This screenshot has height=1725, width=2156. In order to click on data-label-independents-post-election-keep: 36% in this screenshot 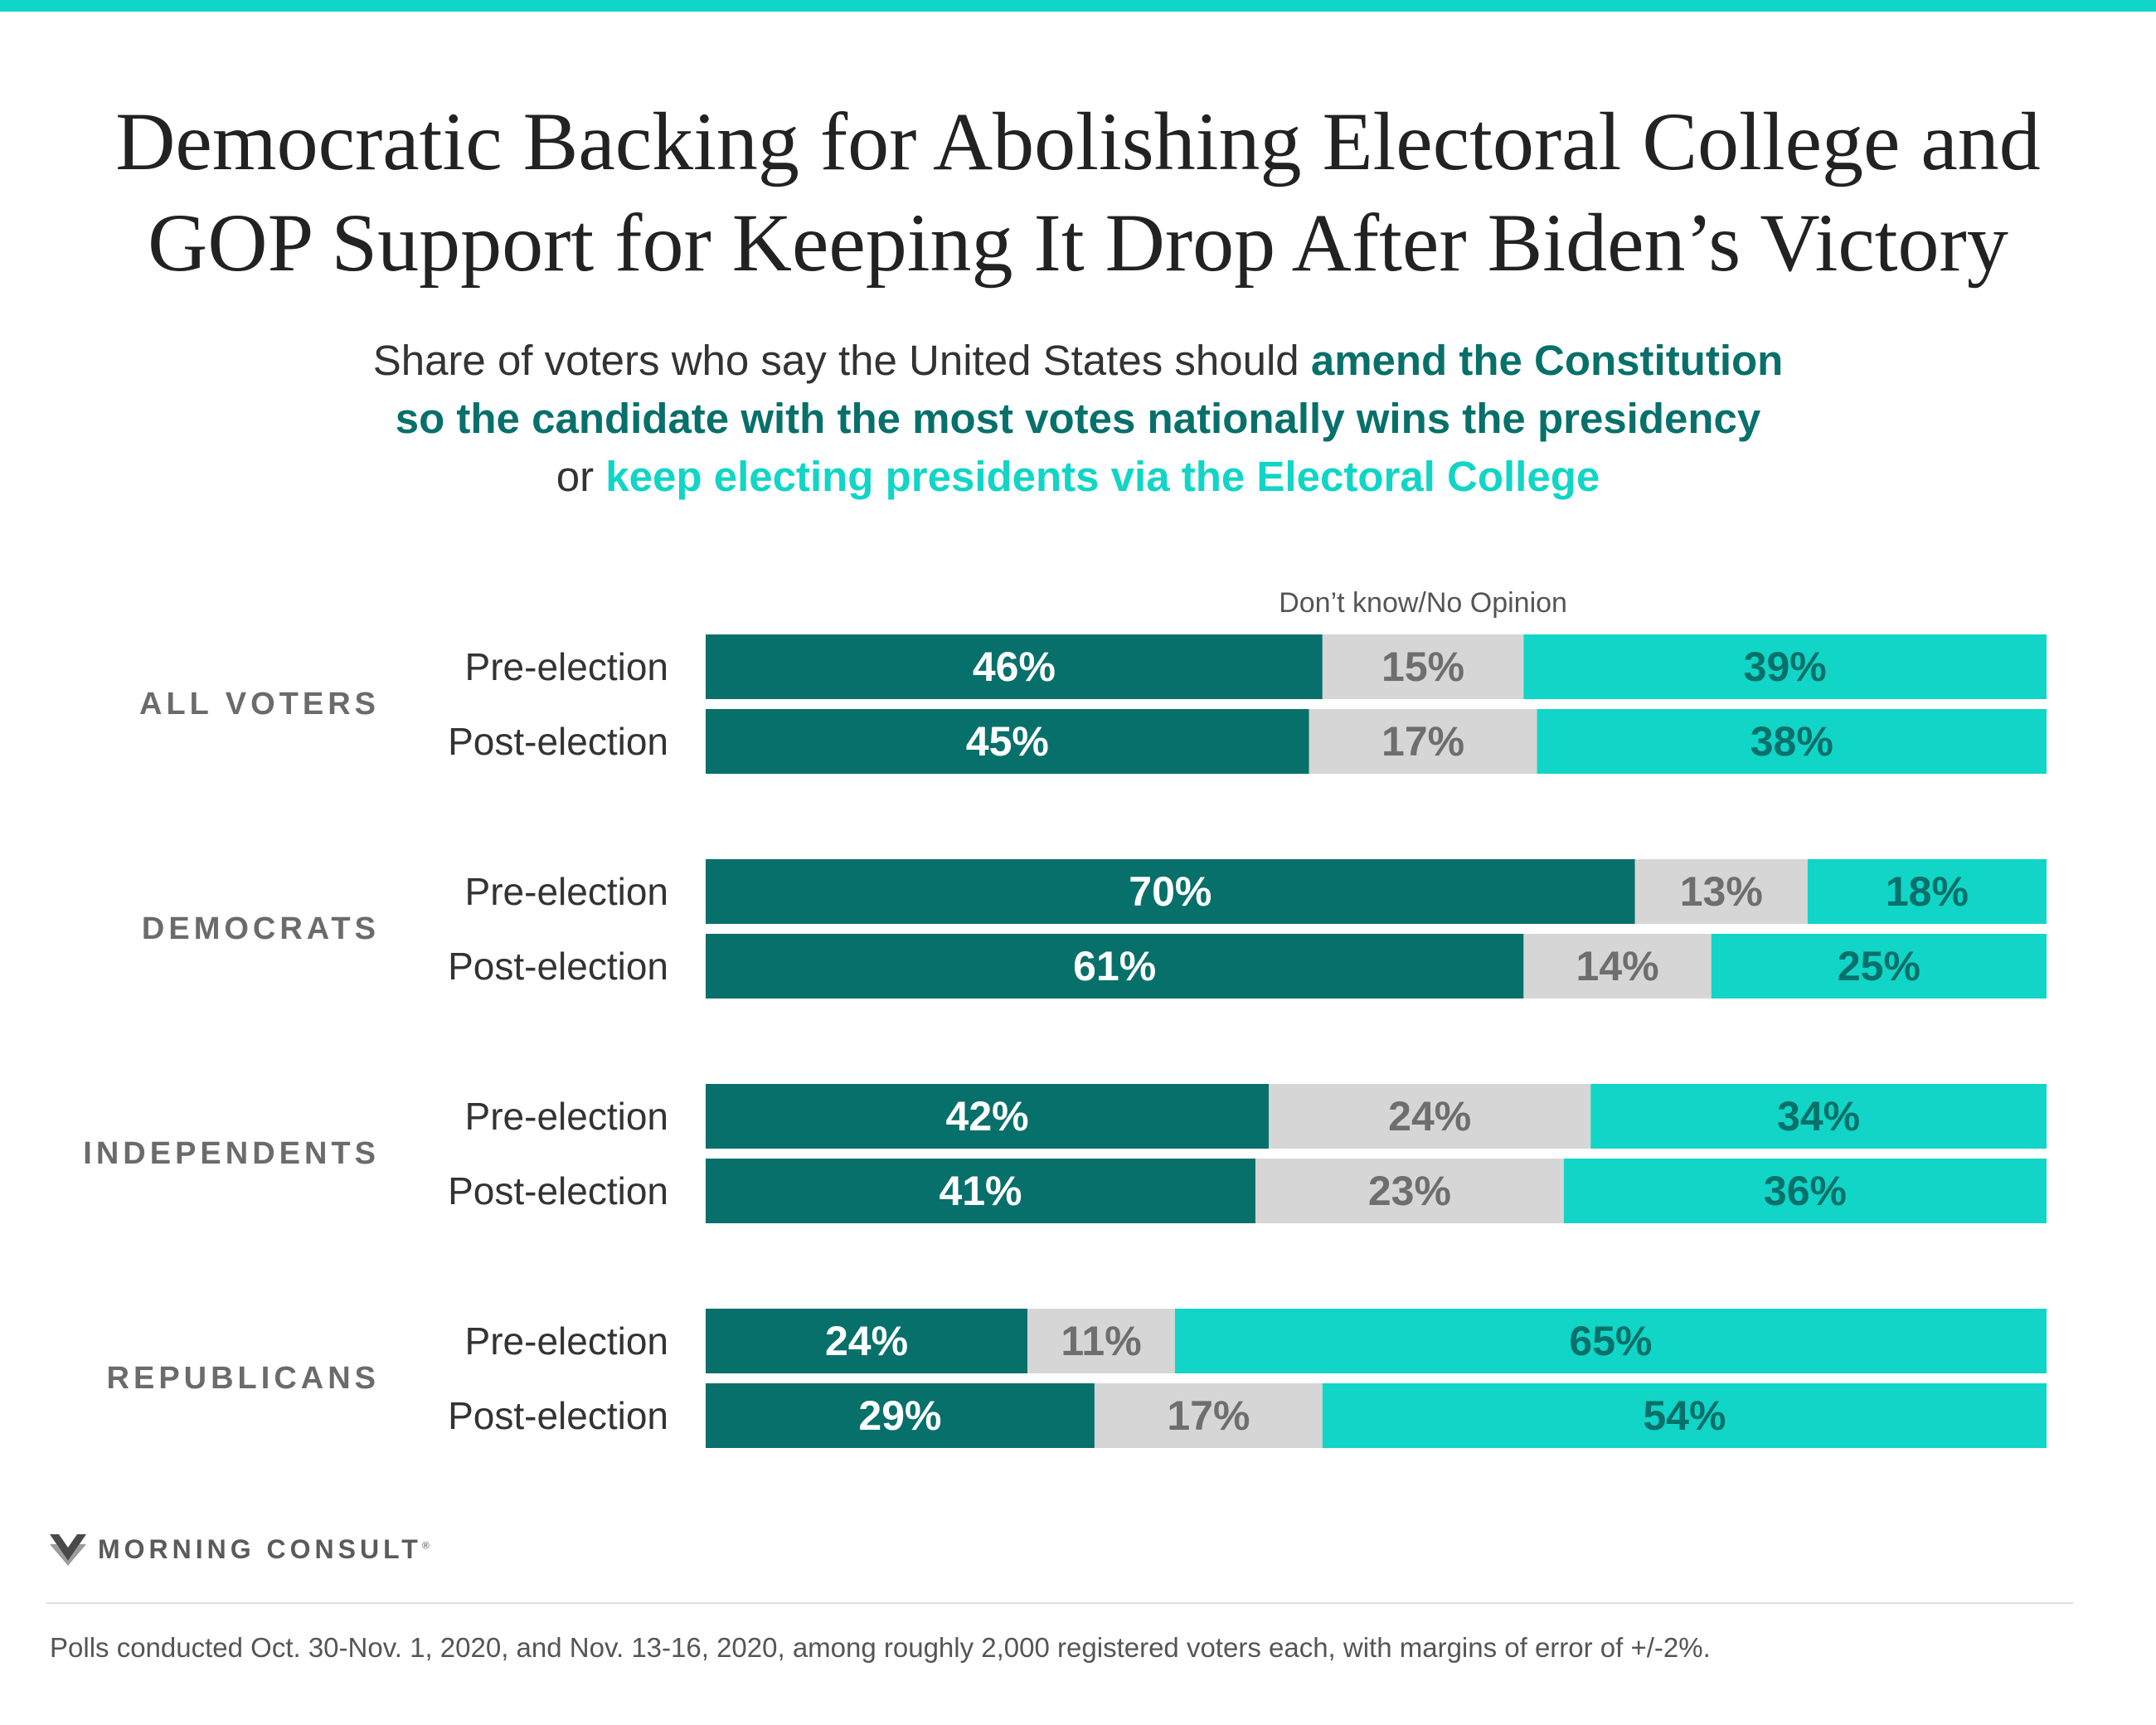, I will do `click(1805, 1191)`.